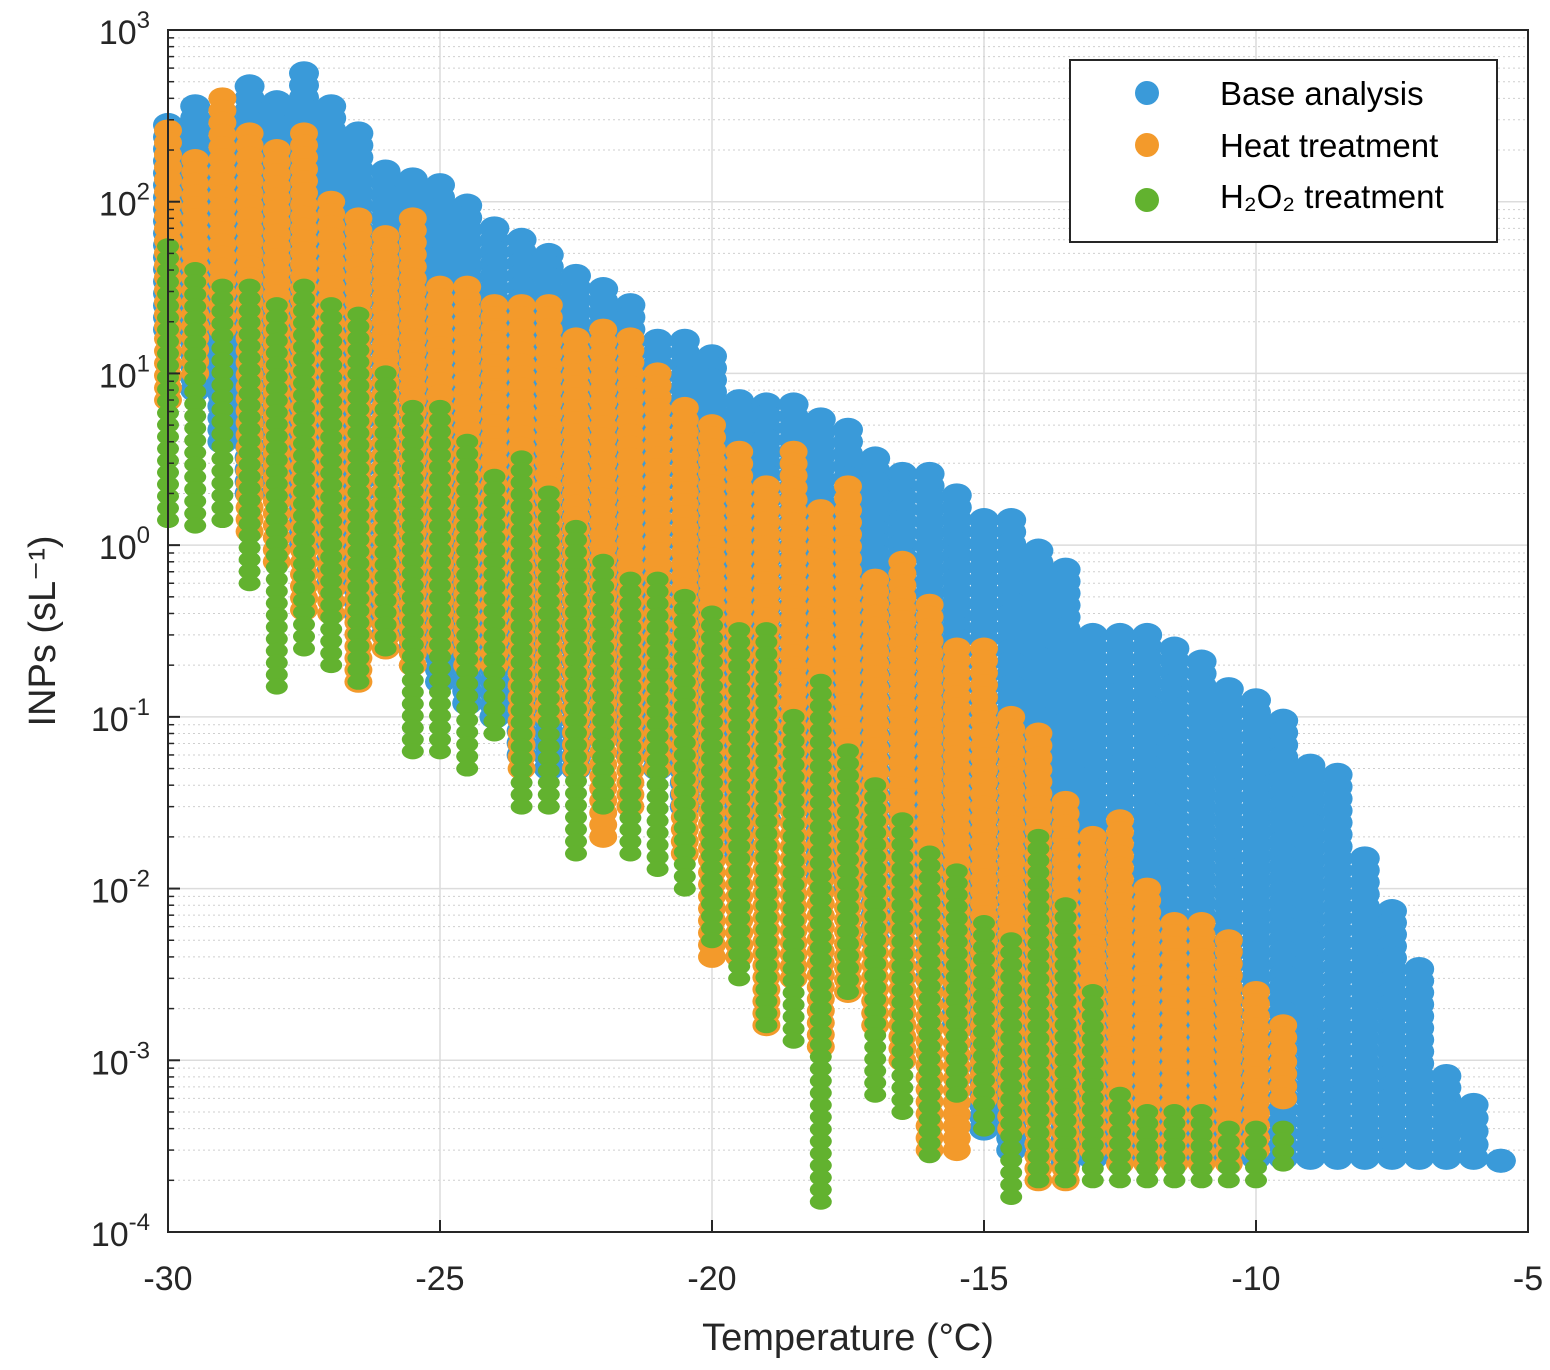 The image size is (1550, 1370). I want to click on y-tick-label: 101, so click(124, 372).